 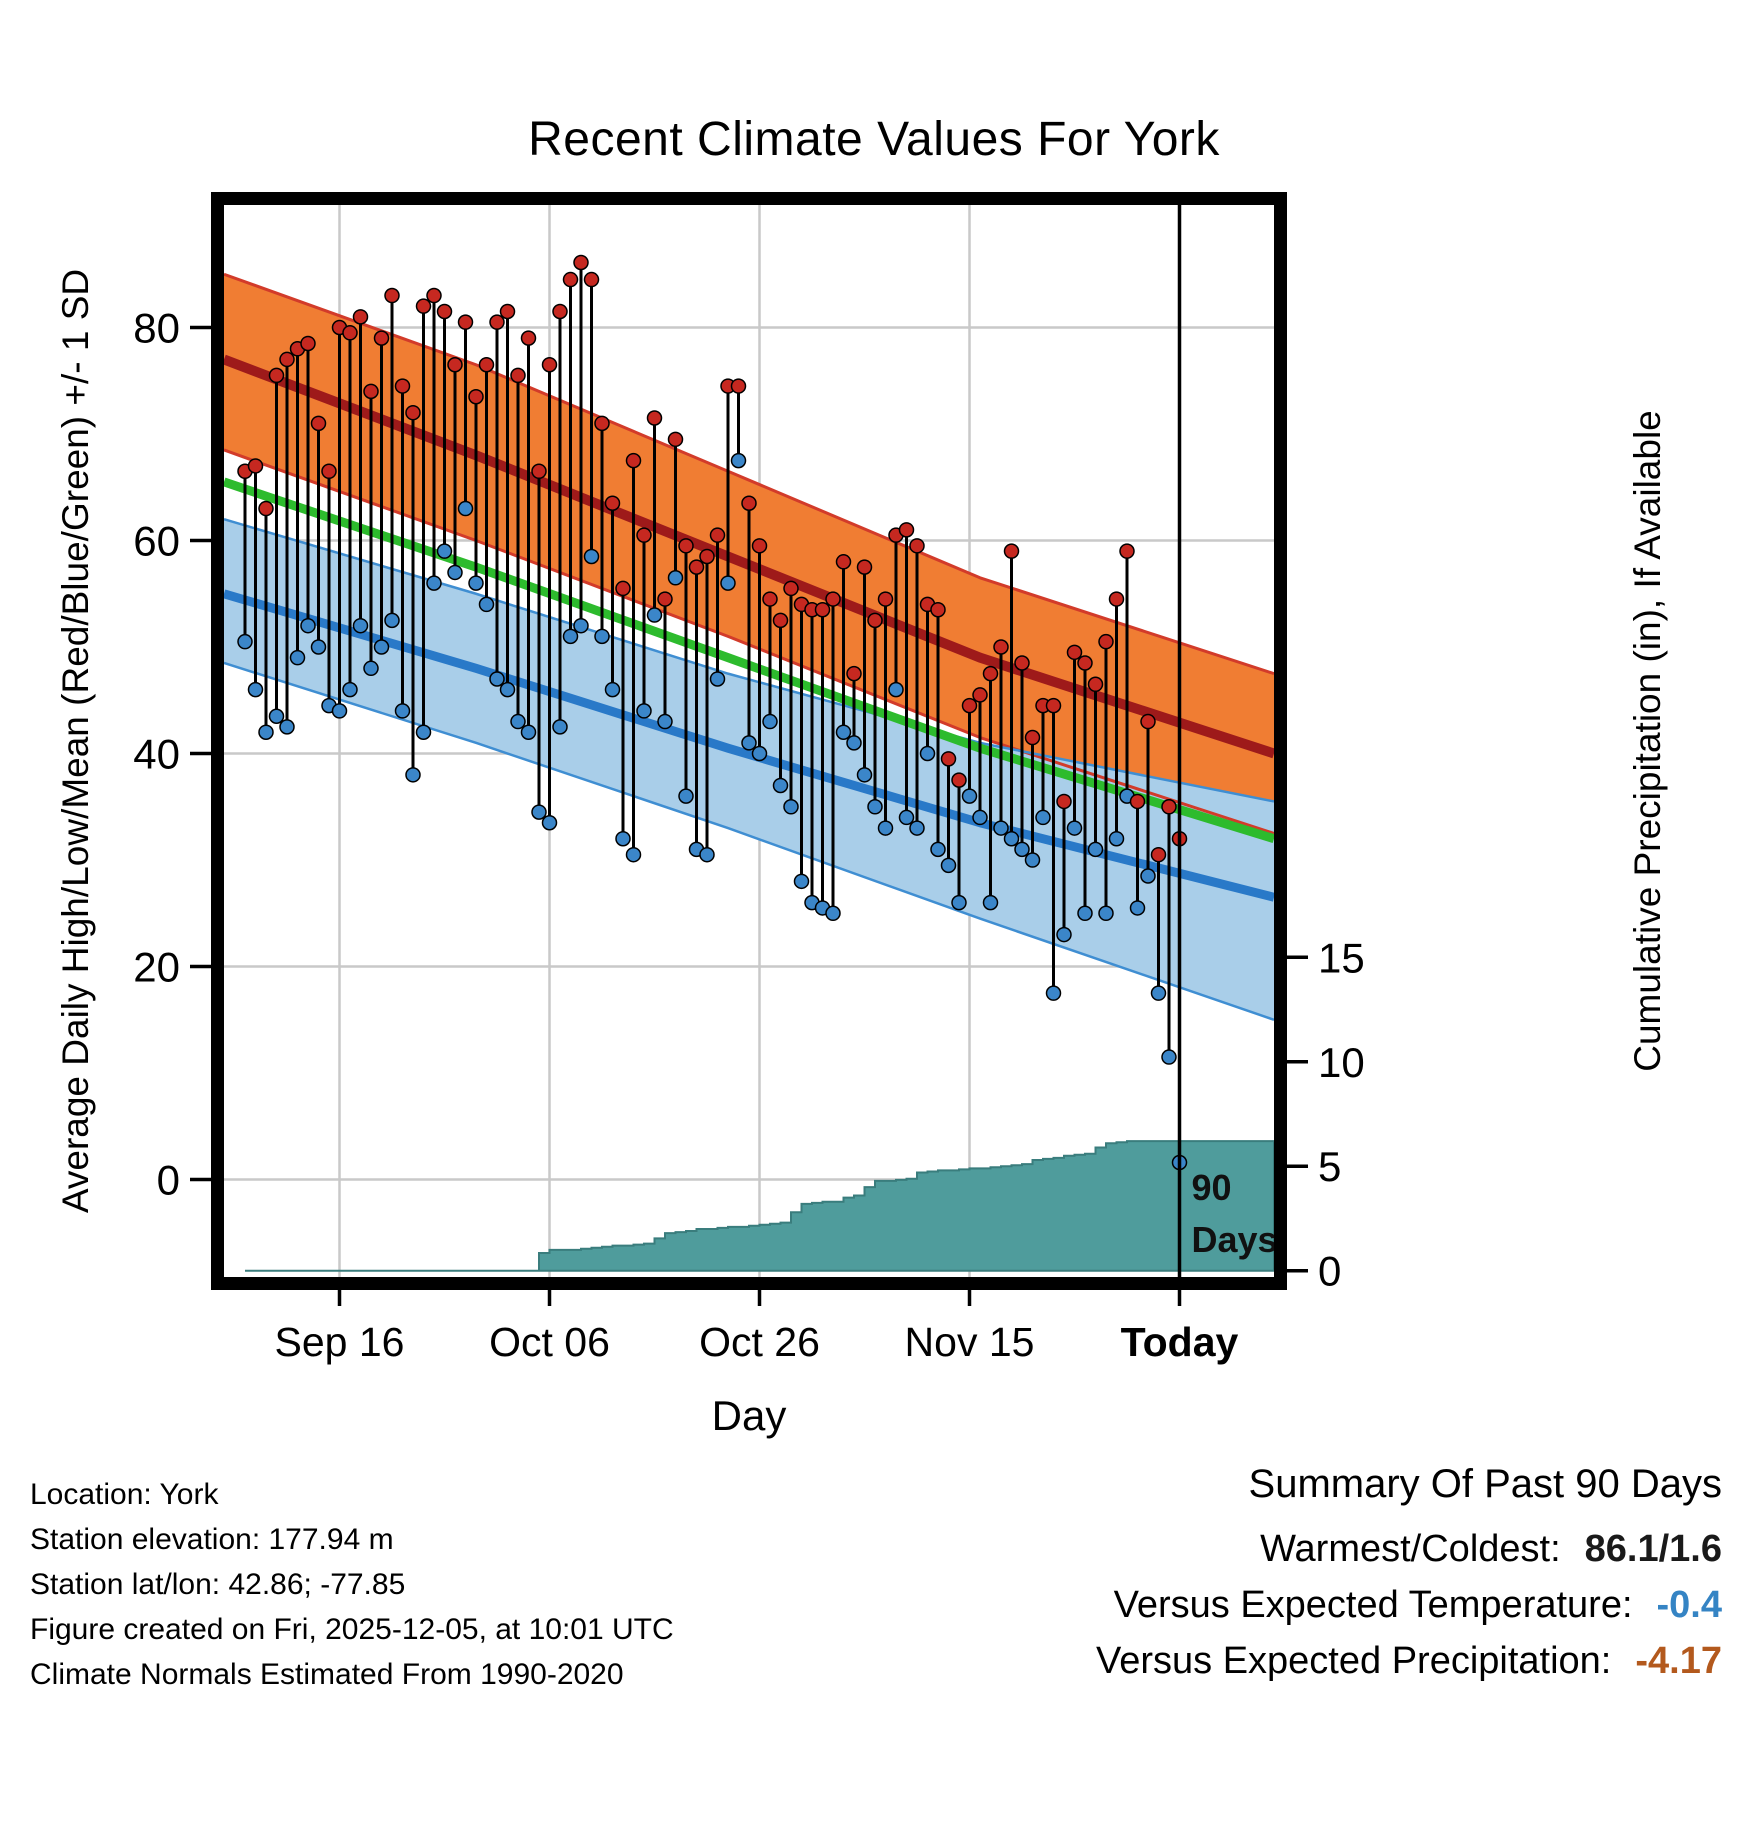 I want to click on summary-value: 86.1/1.6, so click(x=1653, y=1549).